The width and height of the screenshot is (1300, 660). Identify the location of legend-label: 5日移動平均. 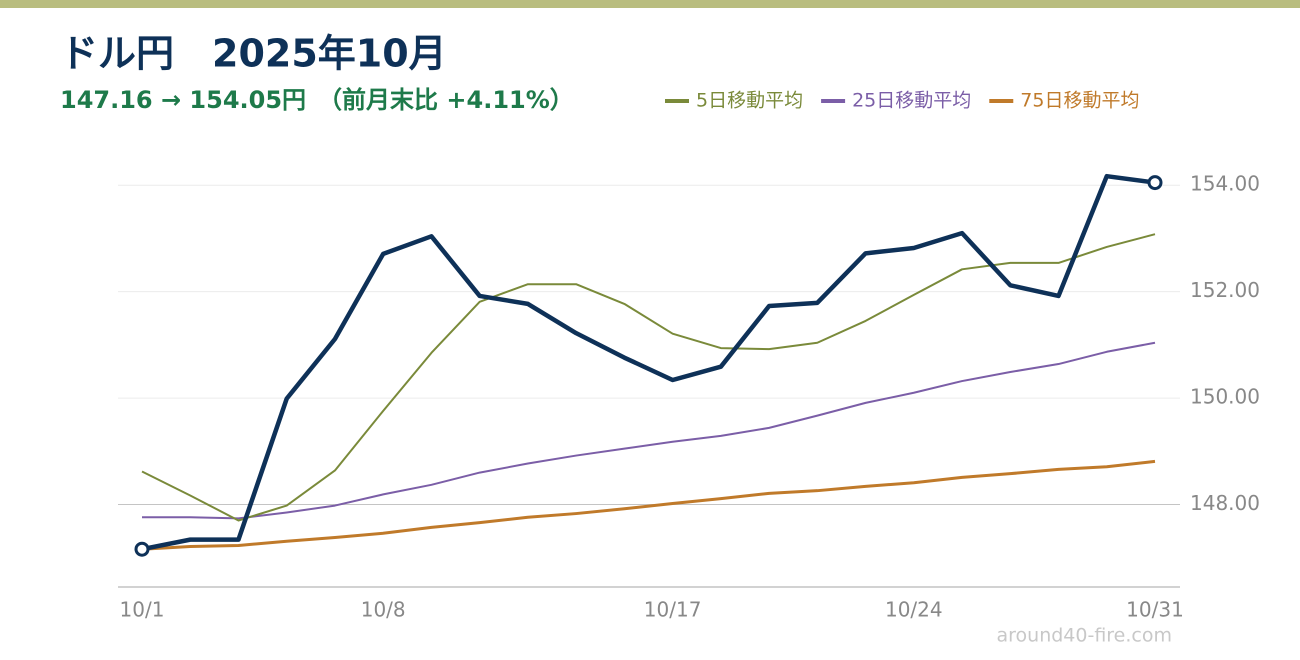
(749, 101).